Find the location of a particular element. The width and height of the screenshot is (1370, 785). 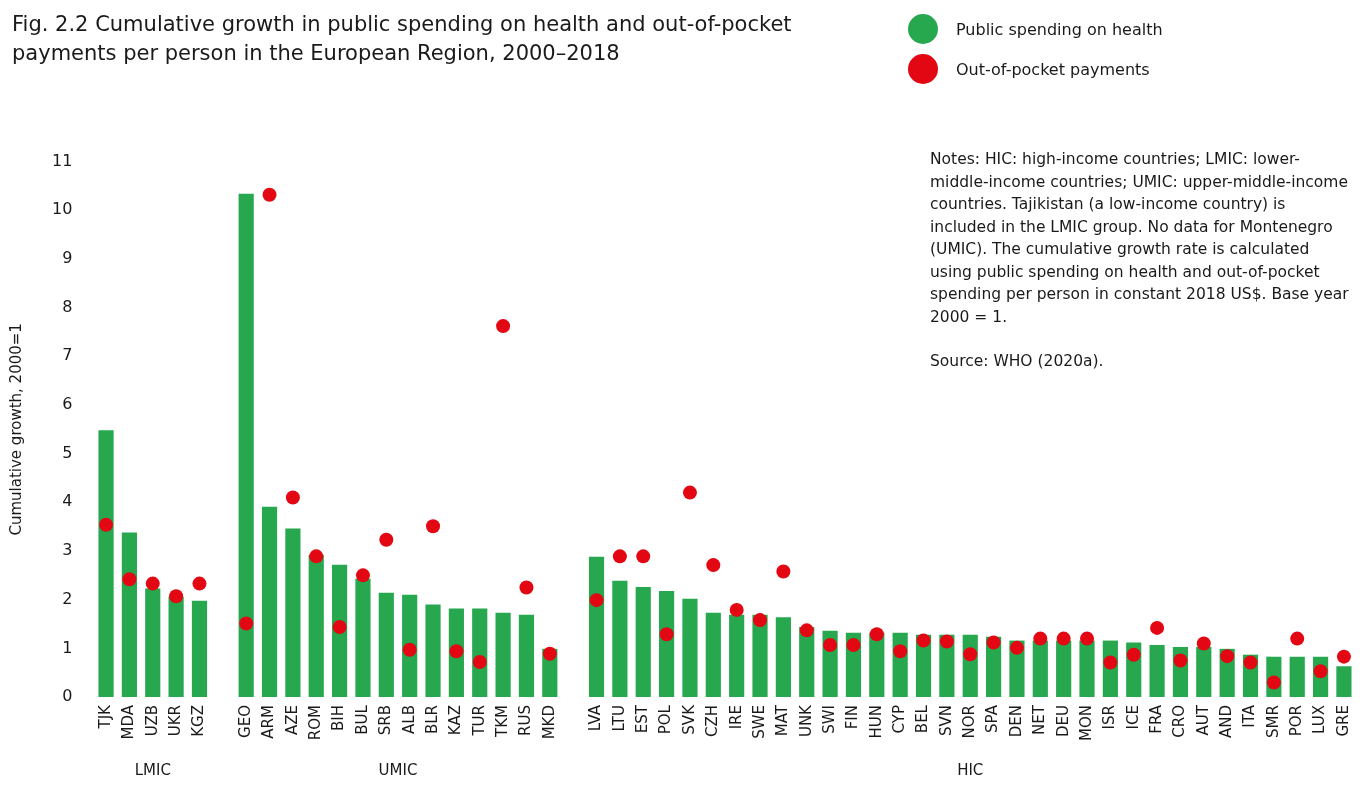

x-tick-label: POR is located at coordinates (1296, 721).